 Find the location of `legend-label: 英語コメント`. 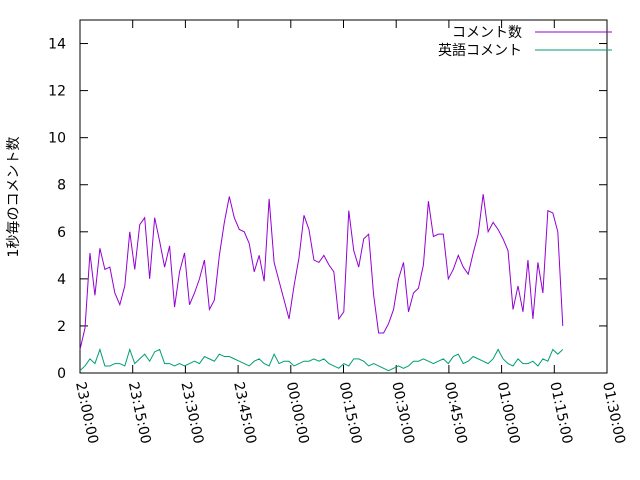

legend-label: 英語コメント is located at coordinates (480, 50).